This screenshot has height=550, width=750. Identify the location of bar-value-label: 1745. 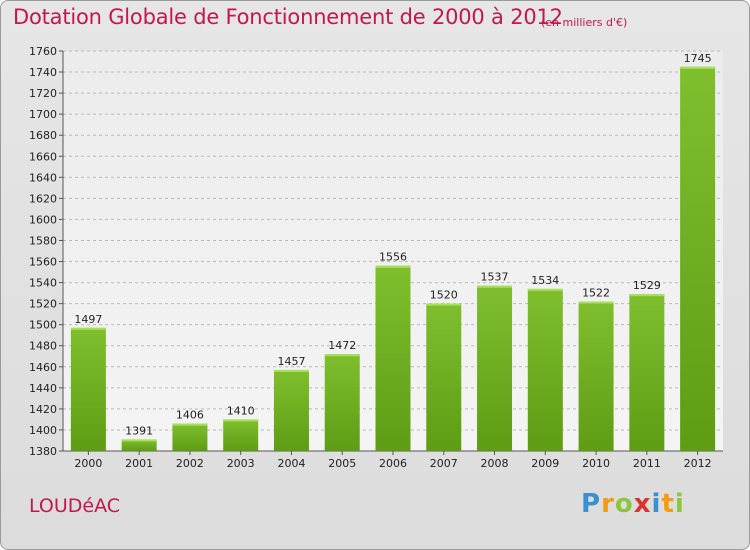
(698, 58).